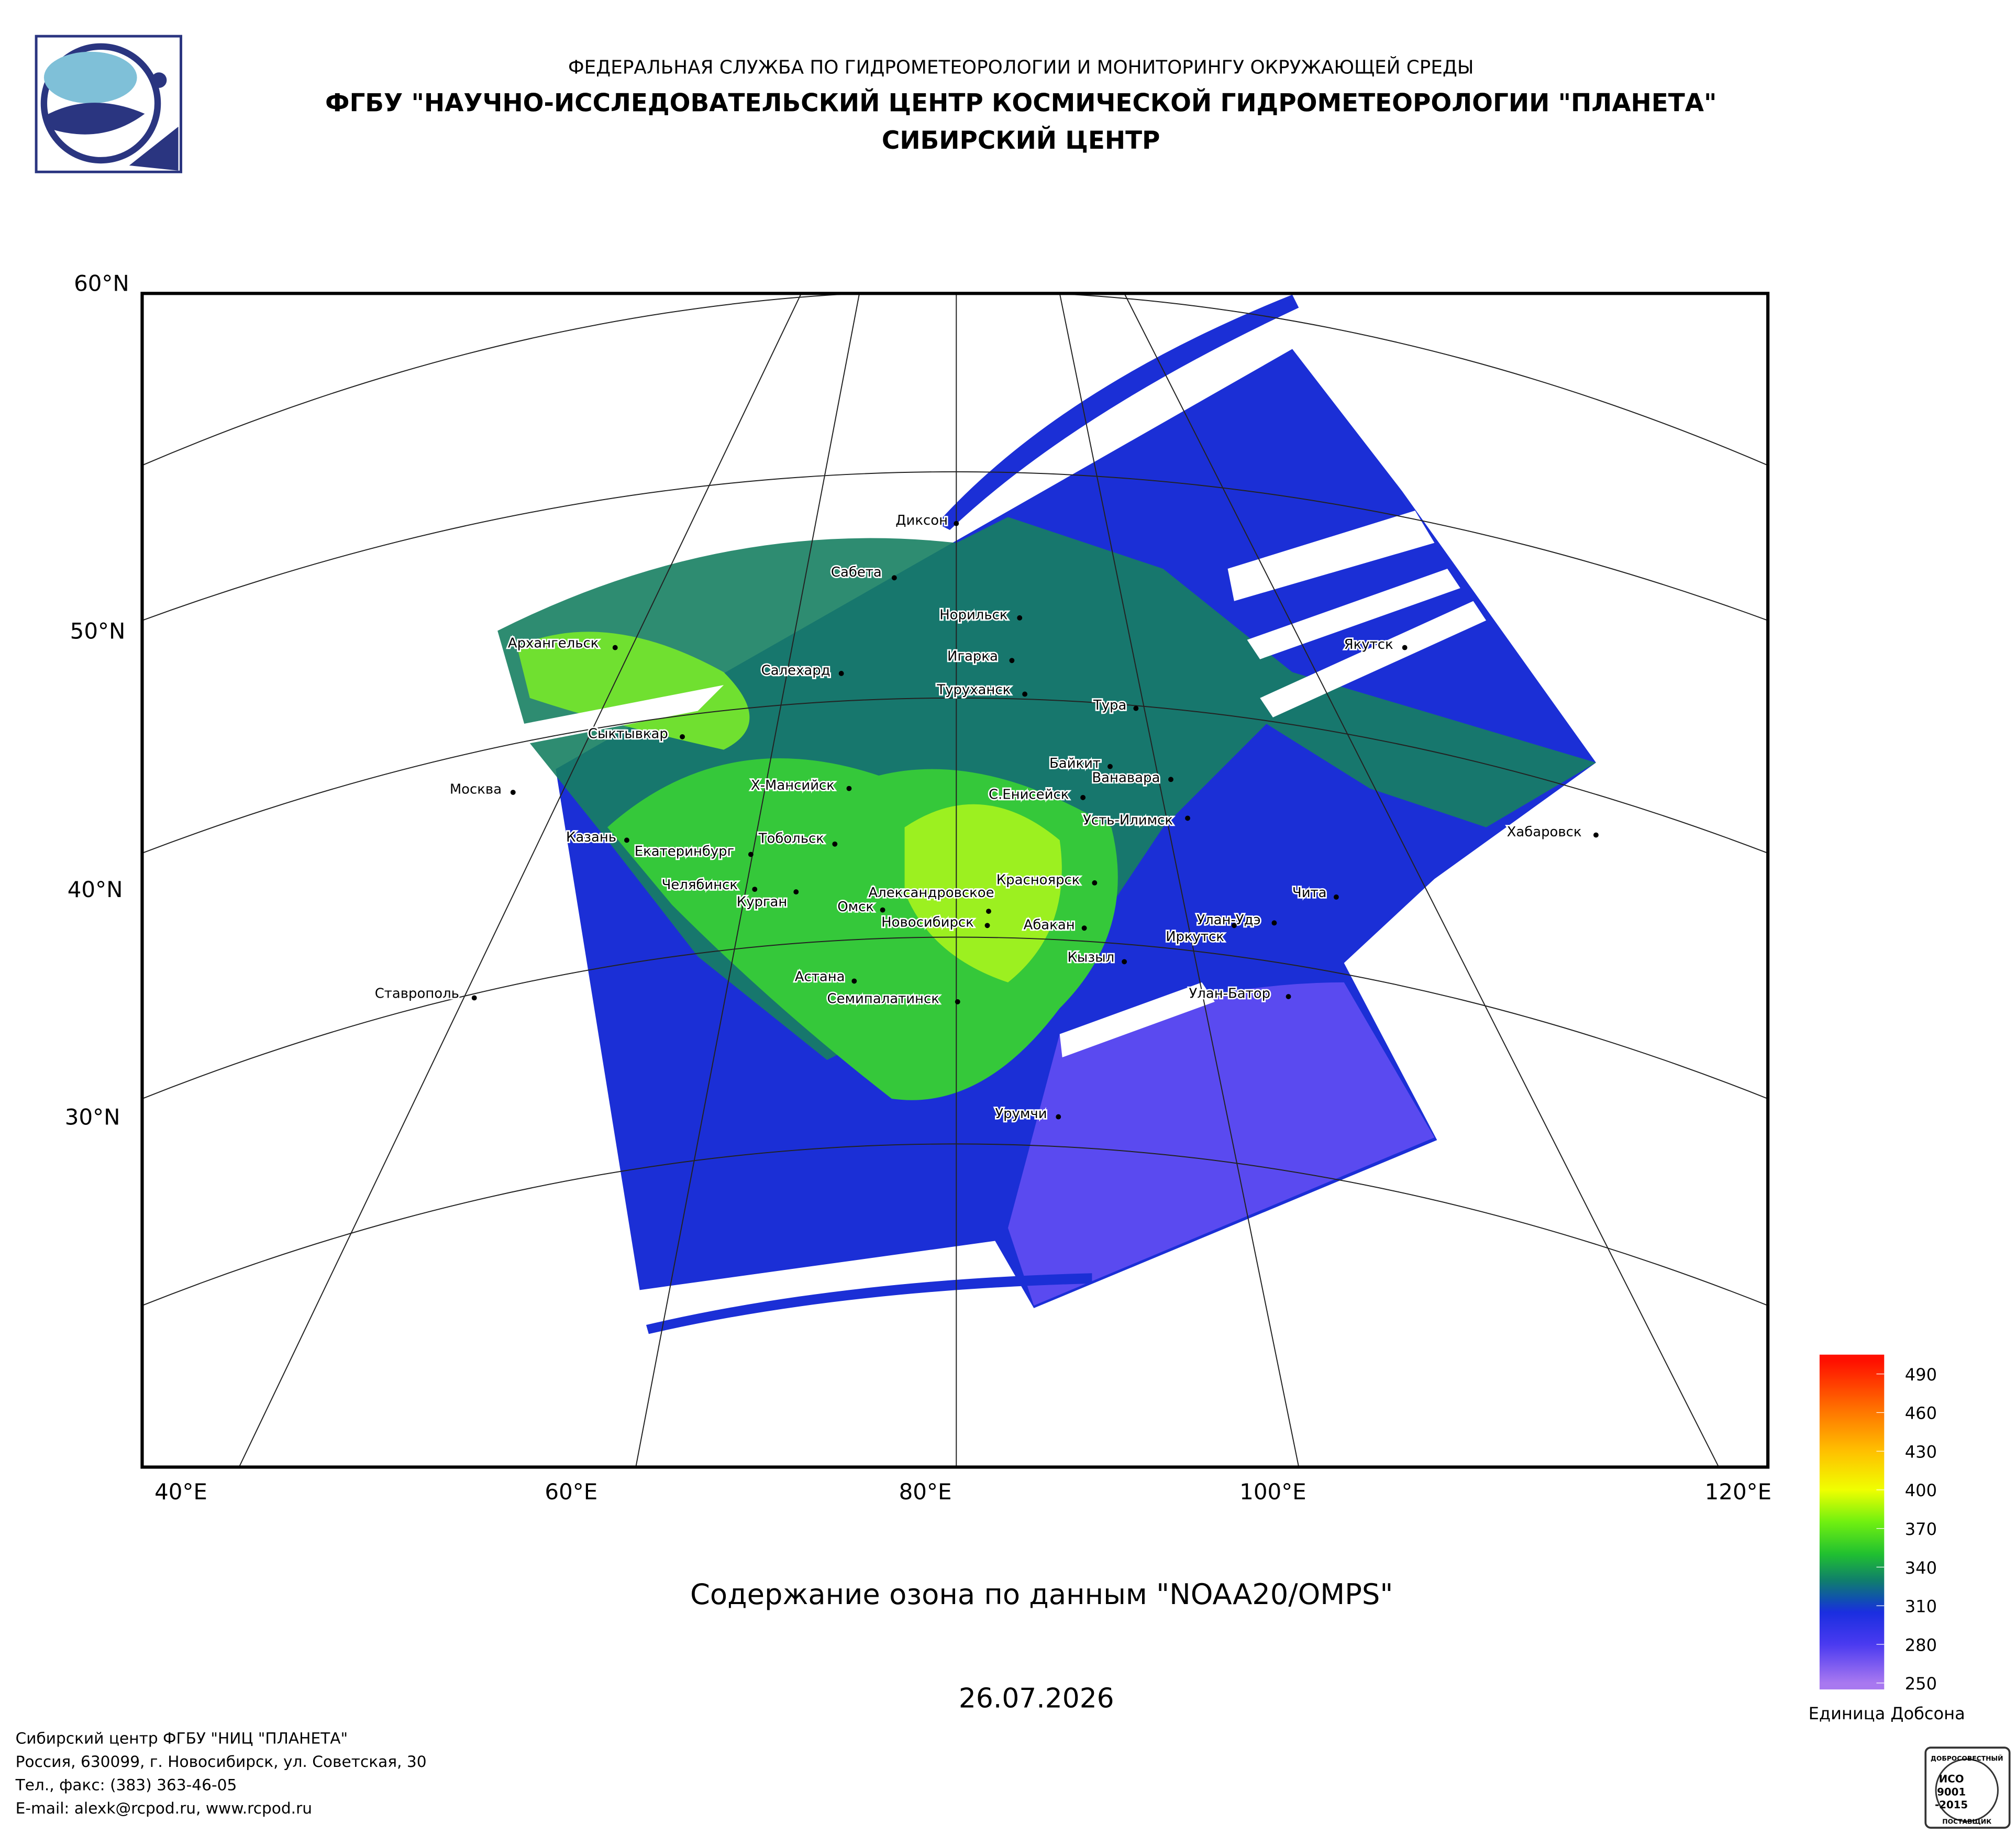  Describe the element at coordinates (1369, 645) in the screenshot. I see `city-label: Якутск` at that location.